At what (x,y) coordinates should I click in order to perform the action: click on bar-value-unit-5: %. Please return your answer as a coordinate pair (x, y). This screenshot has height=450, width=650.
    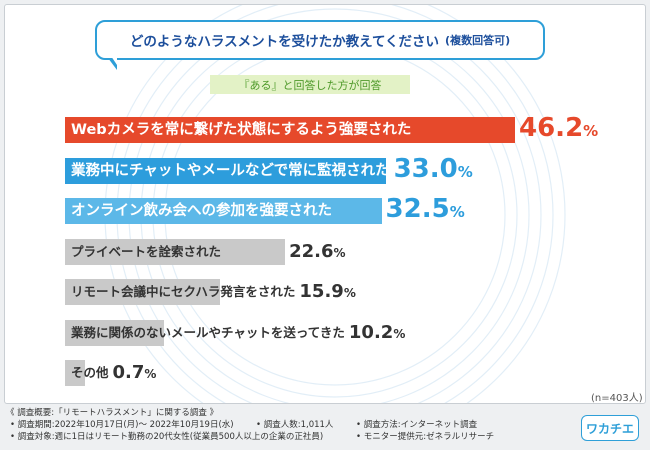
    Looking at the image, I should click on (349, 293).